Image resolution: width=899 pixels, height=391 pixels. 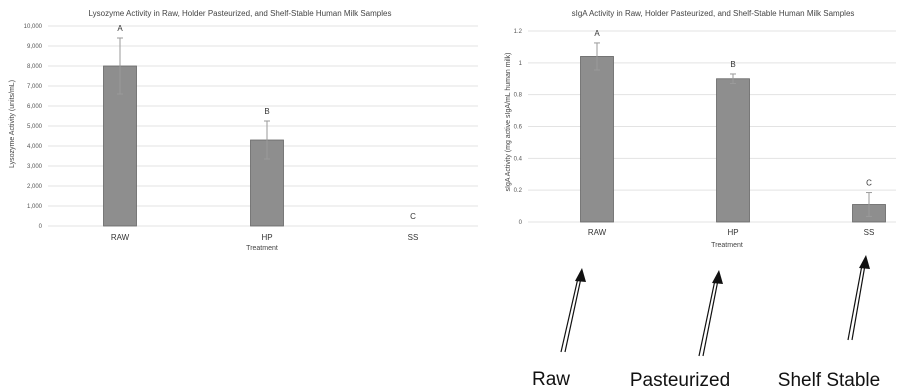 What do you see at coordinates (518, 32) in the screenshot?
I see `siga-y-tick-label: 1.2` at bounding box center [518, 32].